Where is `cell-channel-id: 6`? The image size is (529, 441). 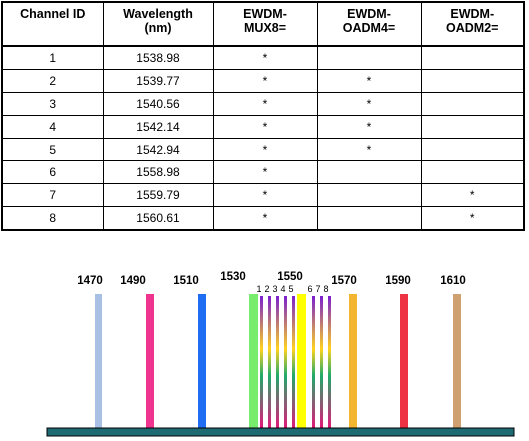
cell-channel-id: 6 is located at coordinates (52, 172).